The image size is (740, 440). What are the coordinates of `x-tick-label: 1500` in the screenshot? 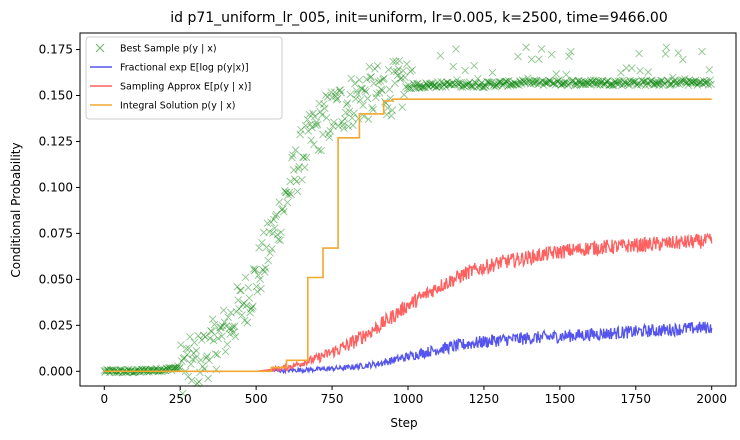 It's located at (560, 399).